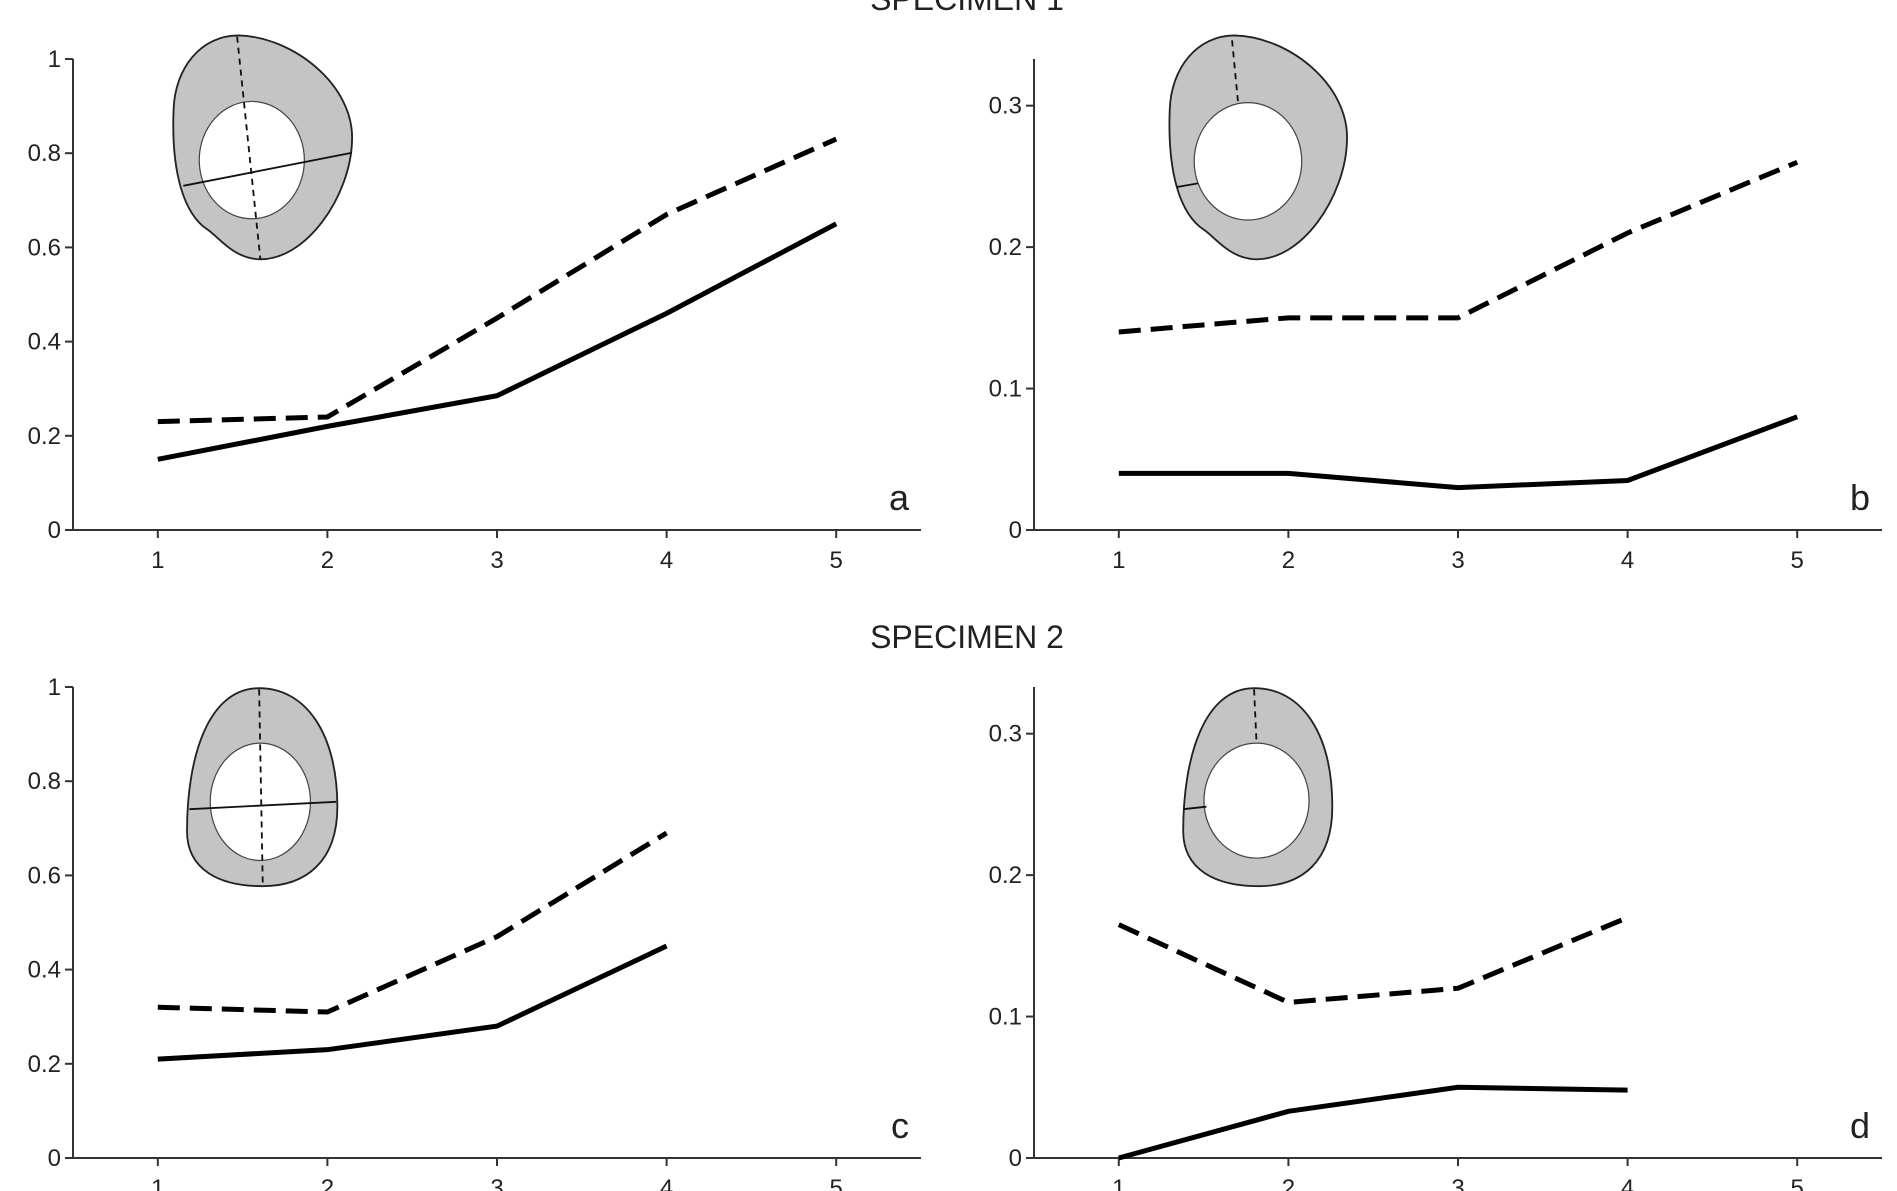  Describe the element at coordinates (900, 1125) in the screenshot. I see `panel-label: c` at that location.